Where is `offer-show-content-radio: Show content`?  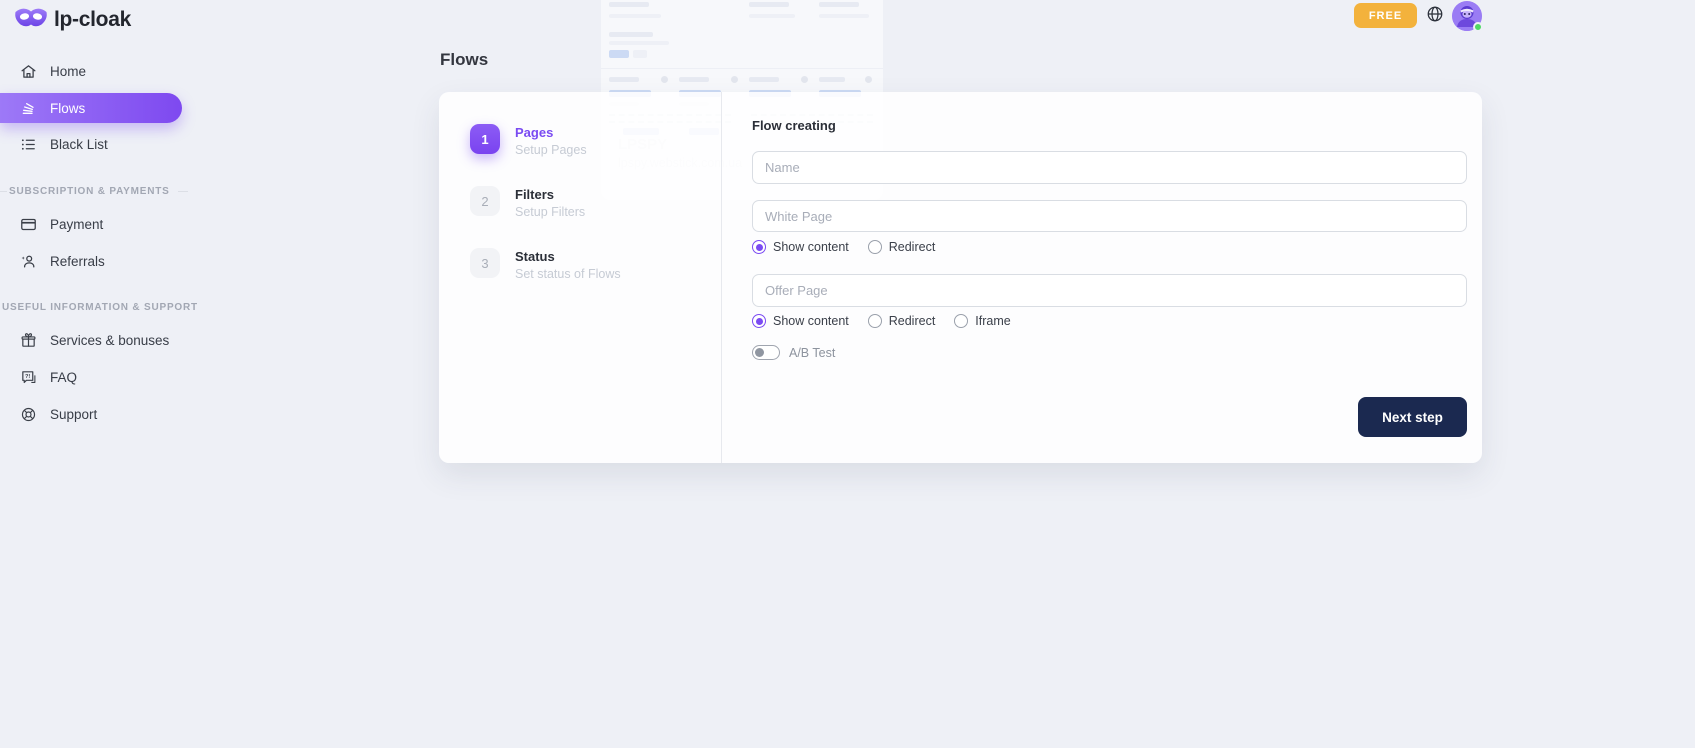 offer-show-content-radio: Show content is located at coordinates (800, 321).